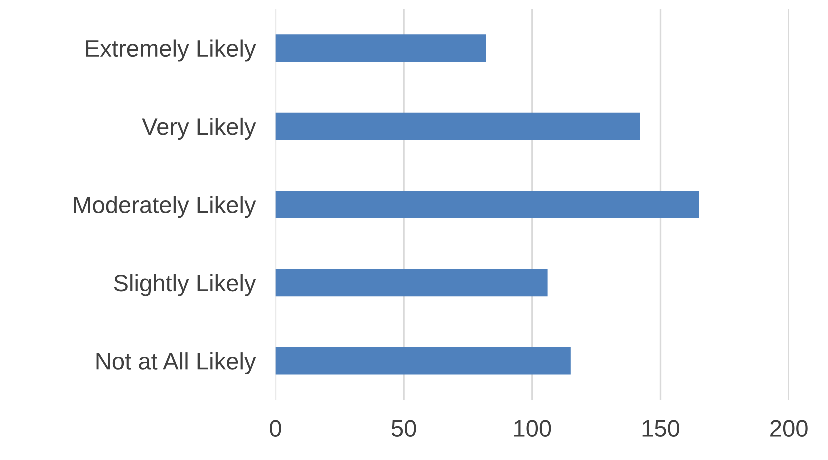  Describe the element at coordinates (404, 428) in the screenshot. I see `x-tick-label: 50` at that location.